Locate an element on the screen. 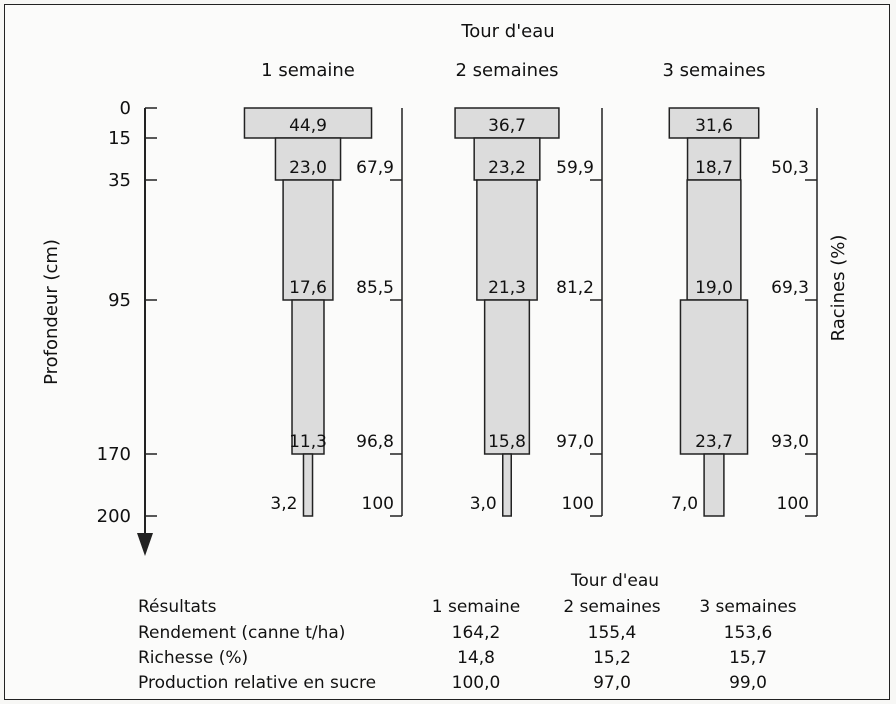  results-cell: 100,0 is located at coordinates (476, 683).